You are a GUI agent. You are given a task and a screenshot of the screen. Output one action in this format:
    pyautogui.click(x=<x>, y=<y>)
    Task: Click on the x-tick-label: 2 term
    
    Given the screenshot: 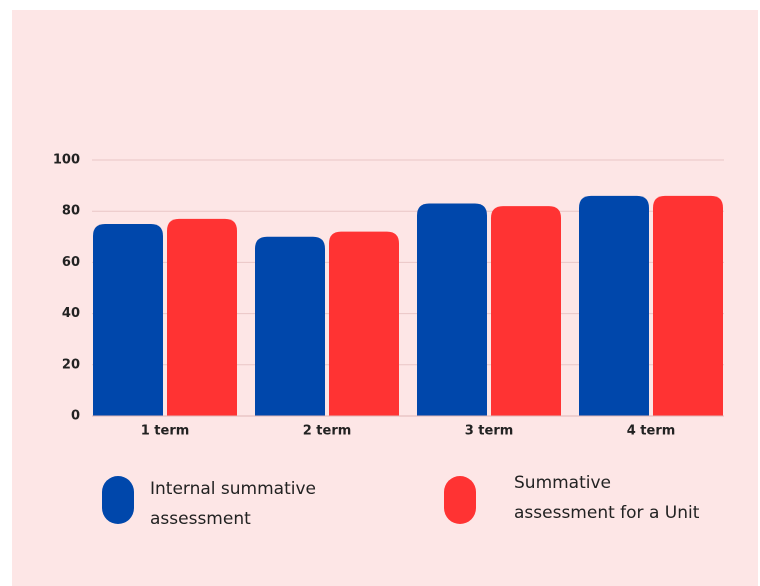 What is the action you would take?
    pyautogui.click(x=327, y=431)
    